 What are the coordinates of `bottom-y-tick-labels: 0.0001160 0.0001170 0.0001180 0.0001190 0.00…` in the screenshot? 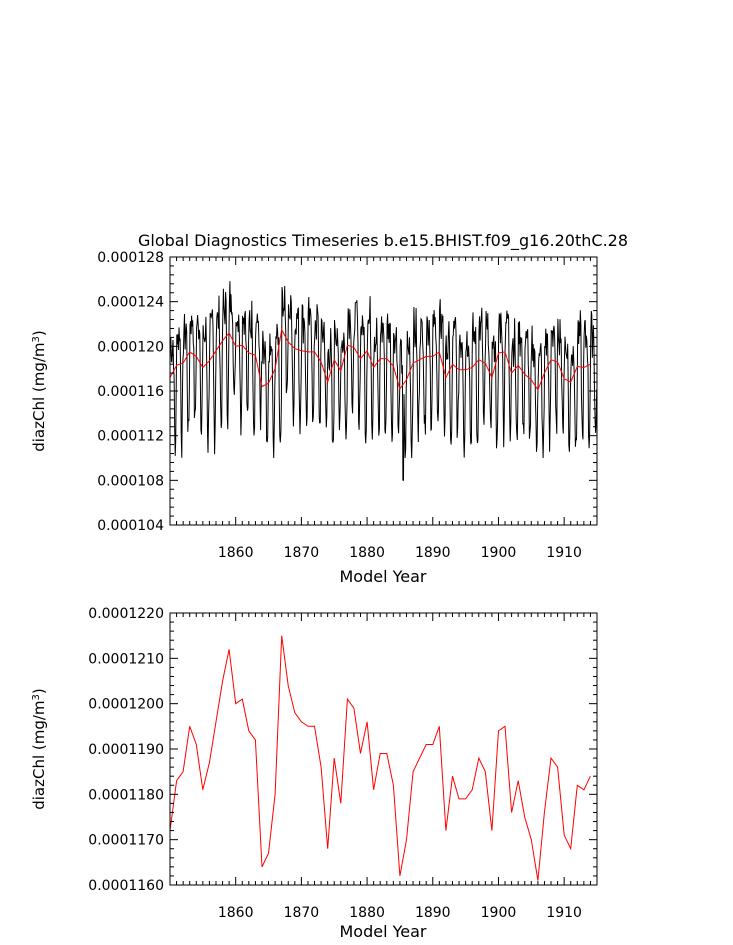 It's located at (126, 750).